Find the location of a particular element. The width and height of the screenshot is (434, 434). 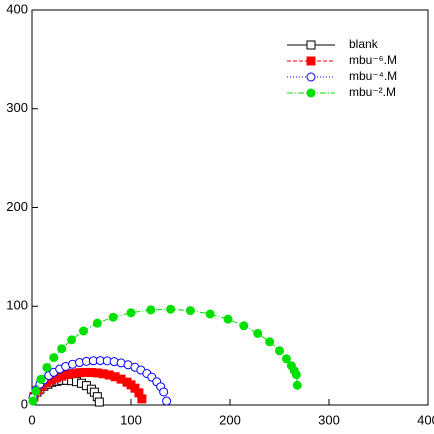

x-tick-label: 400 is located at coordinates (425, 419).